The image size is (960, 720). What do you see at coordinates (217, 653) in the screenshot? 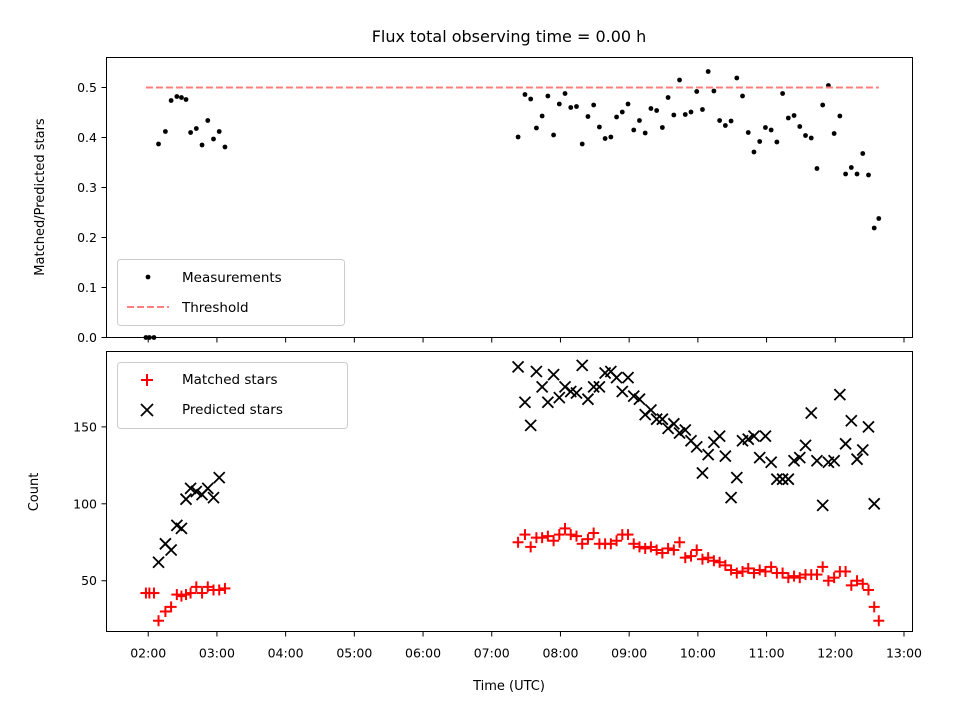
I see `bottom-x-tick-label: 03:00` at bounding box center [217, 653].